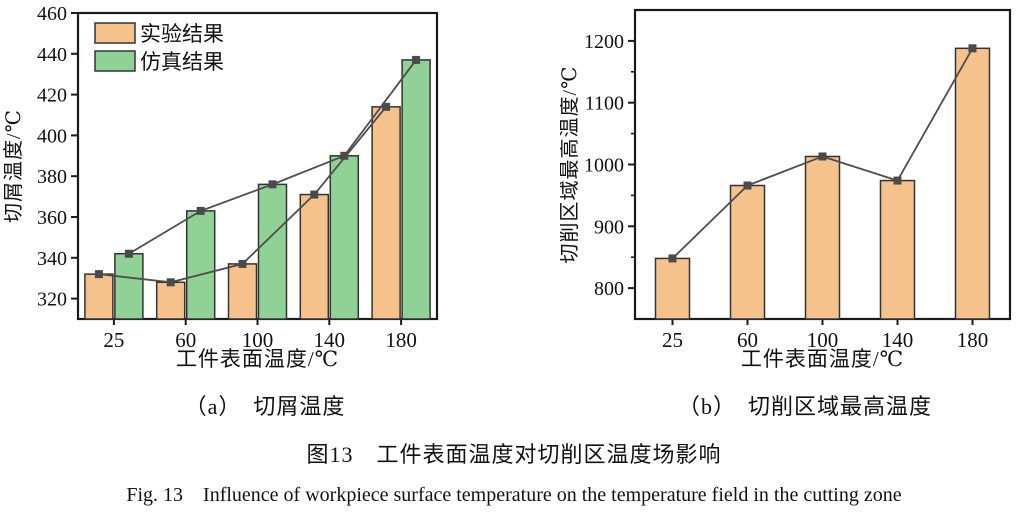  What do you see at coordinates (514, 454) in the screenshot?
I see `figure-caption-chinese: 图13 工件表面温度对切削区温度场影响` at bounding box center [514, 454].